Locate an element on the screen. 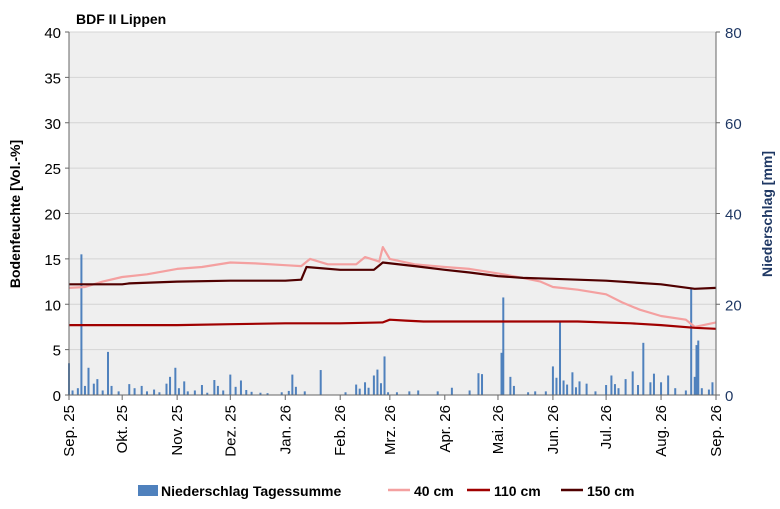 This screenshot has height=509, width=780. y-tick-label: 5 is located at coordinates (57, 351).